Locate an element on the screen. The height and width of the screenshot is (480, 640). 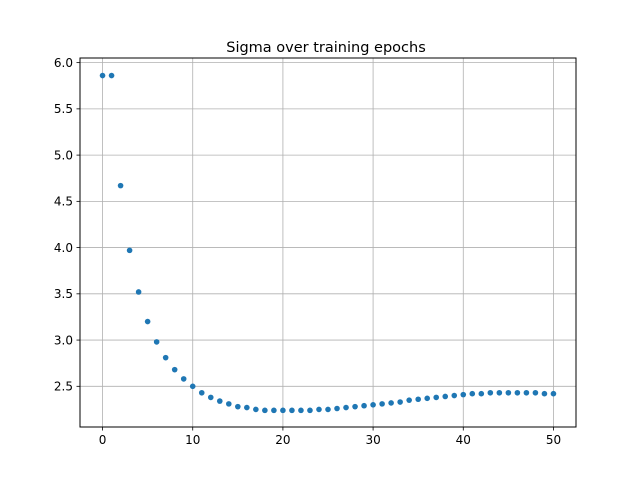
y-tick-label: 5.0 is located at coordinates (63, 155).